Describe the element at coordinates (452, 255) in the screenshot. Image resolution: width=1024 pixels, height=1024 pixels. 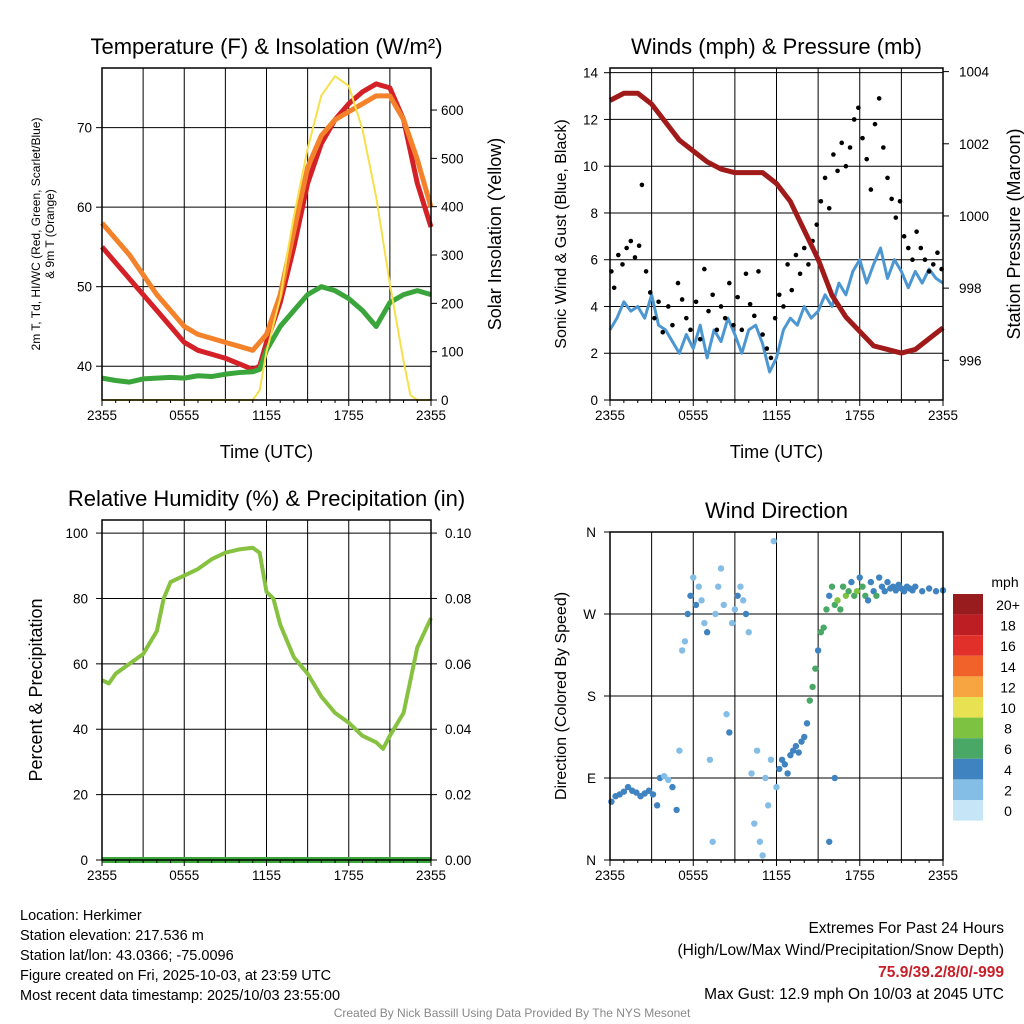
I see `y2-tick-label: 300` at that location.